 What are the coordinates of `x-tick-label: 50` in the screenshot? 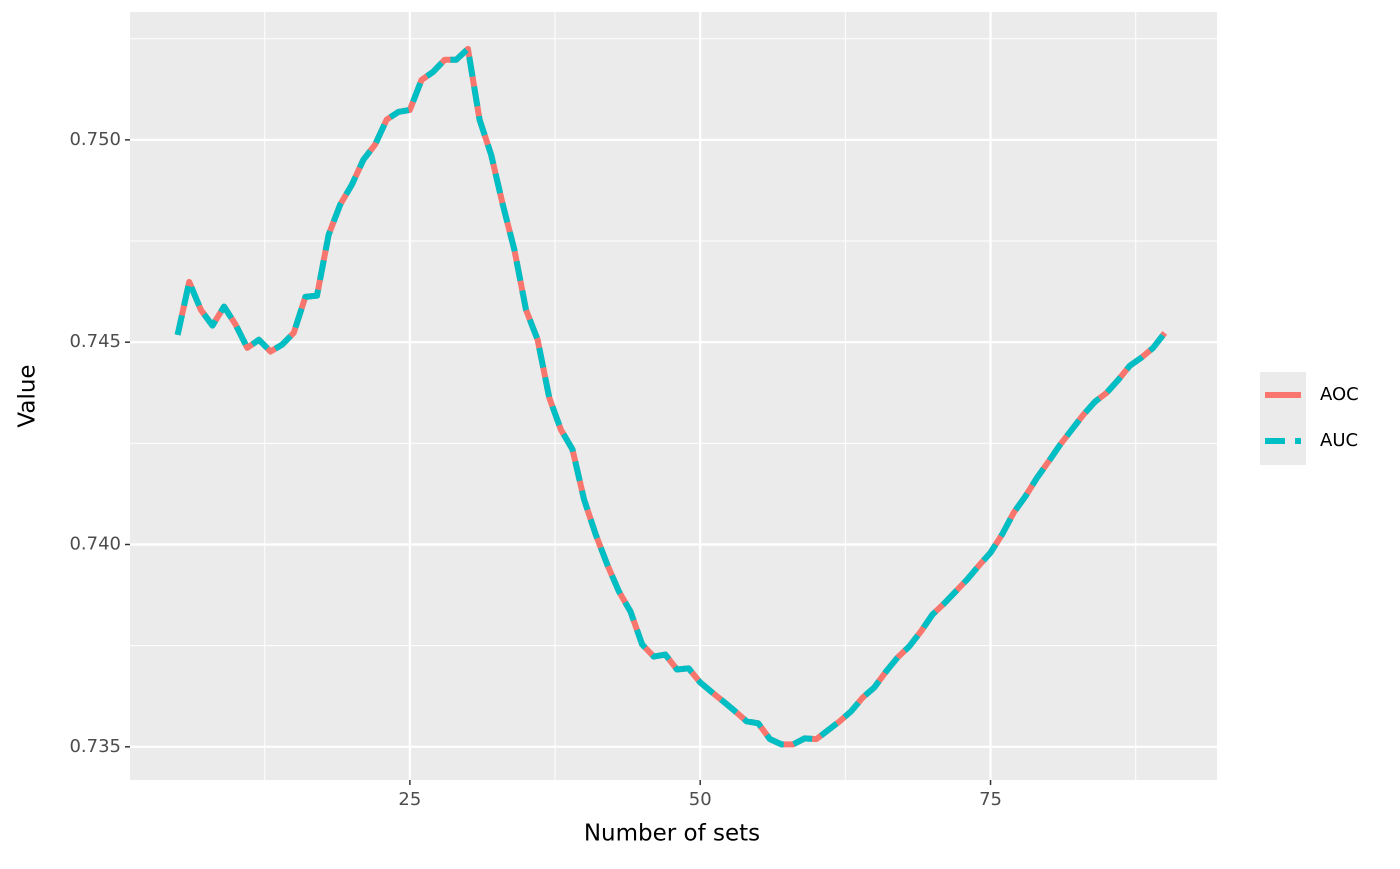 It's located at (700, 799).